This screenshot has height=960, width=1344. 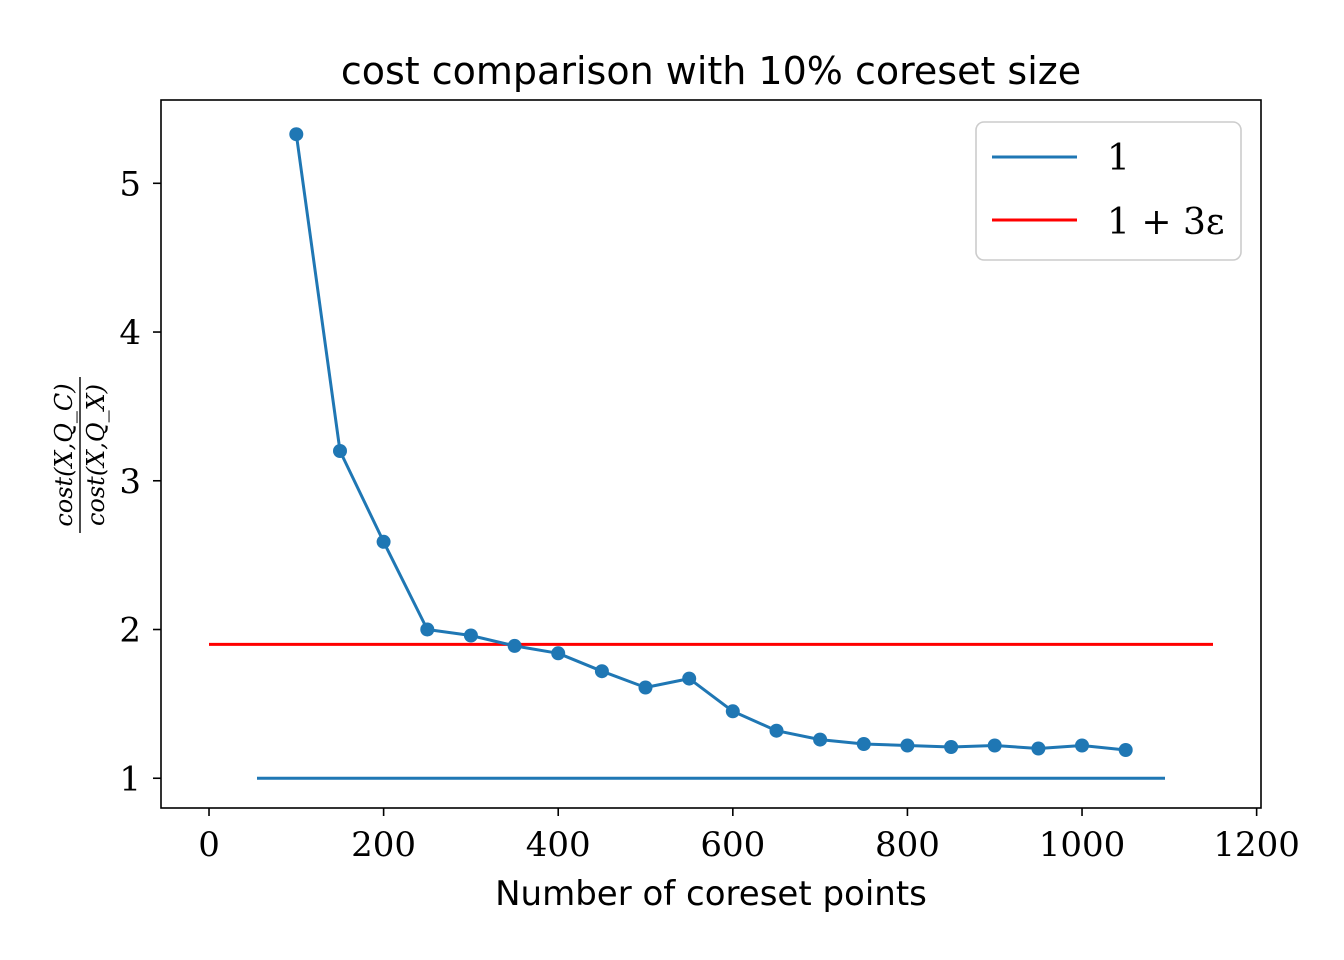 What do you see at coordinates (130, 184) in the screenshot?
I see `y-tick-label: 5` at bounding box center [130, 184].